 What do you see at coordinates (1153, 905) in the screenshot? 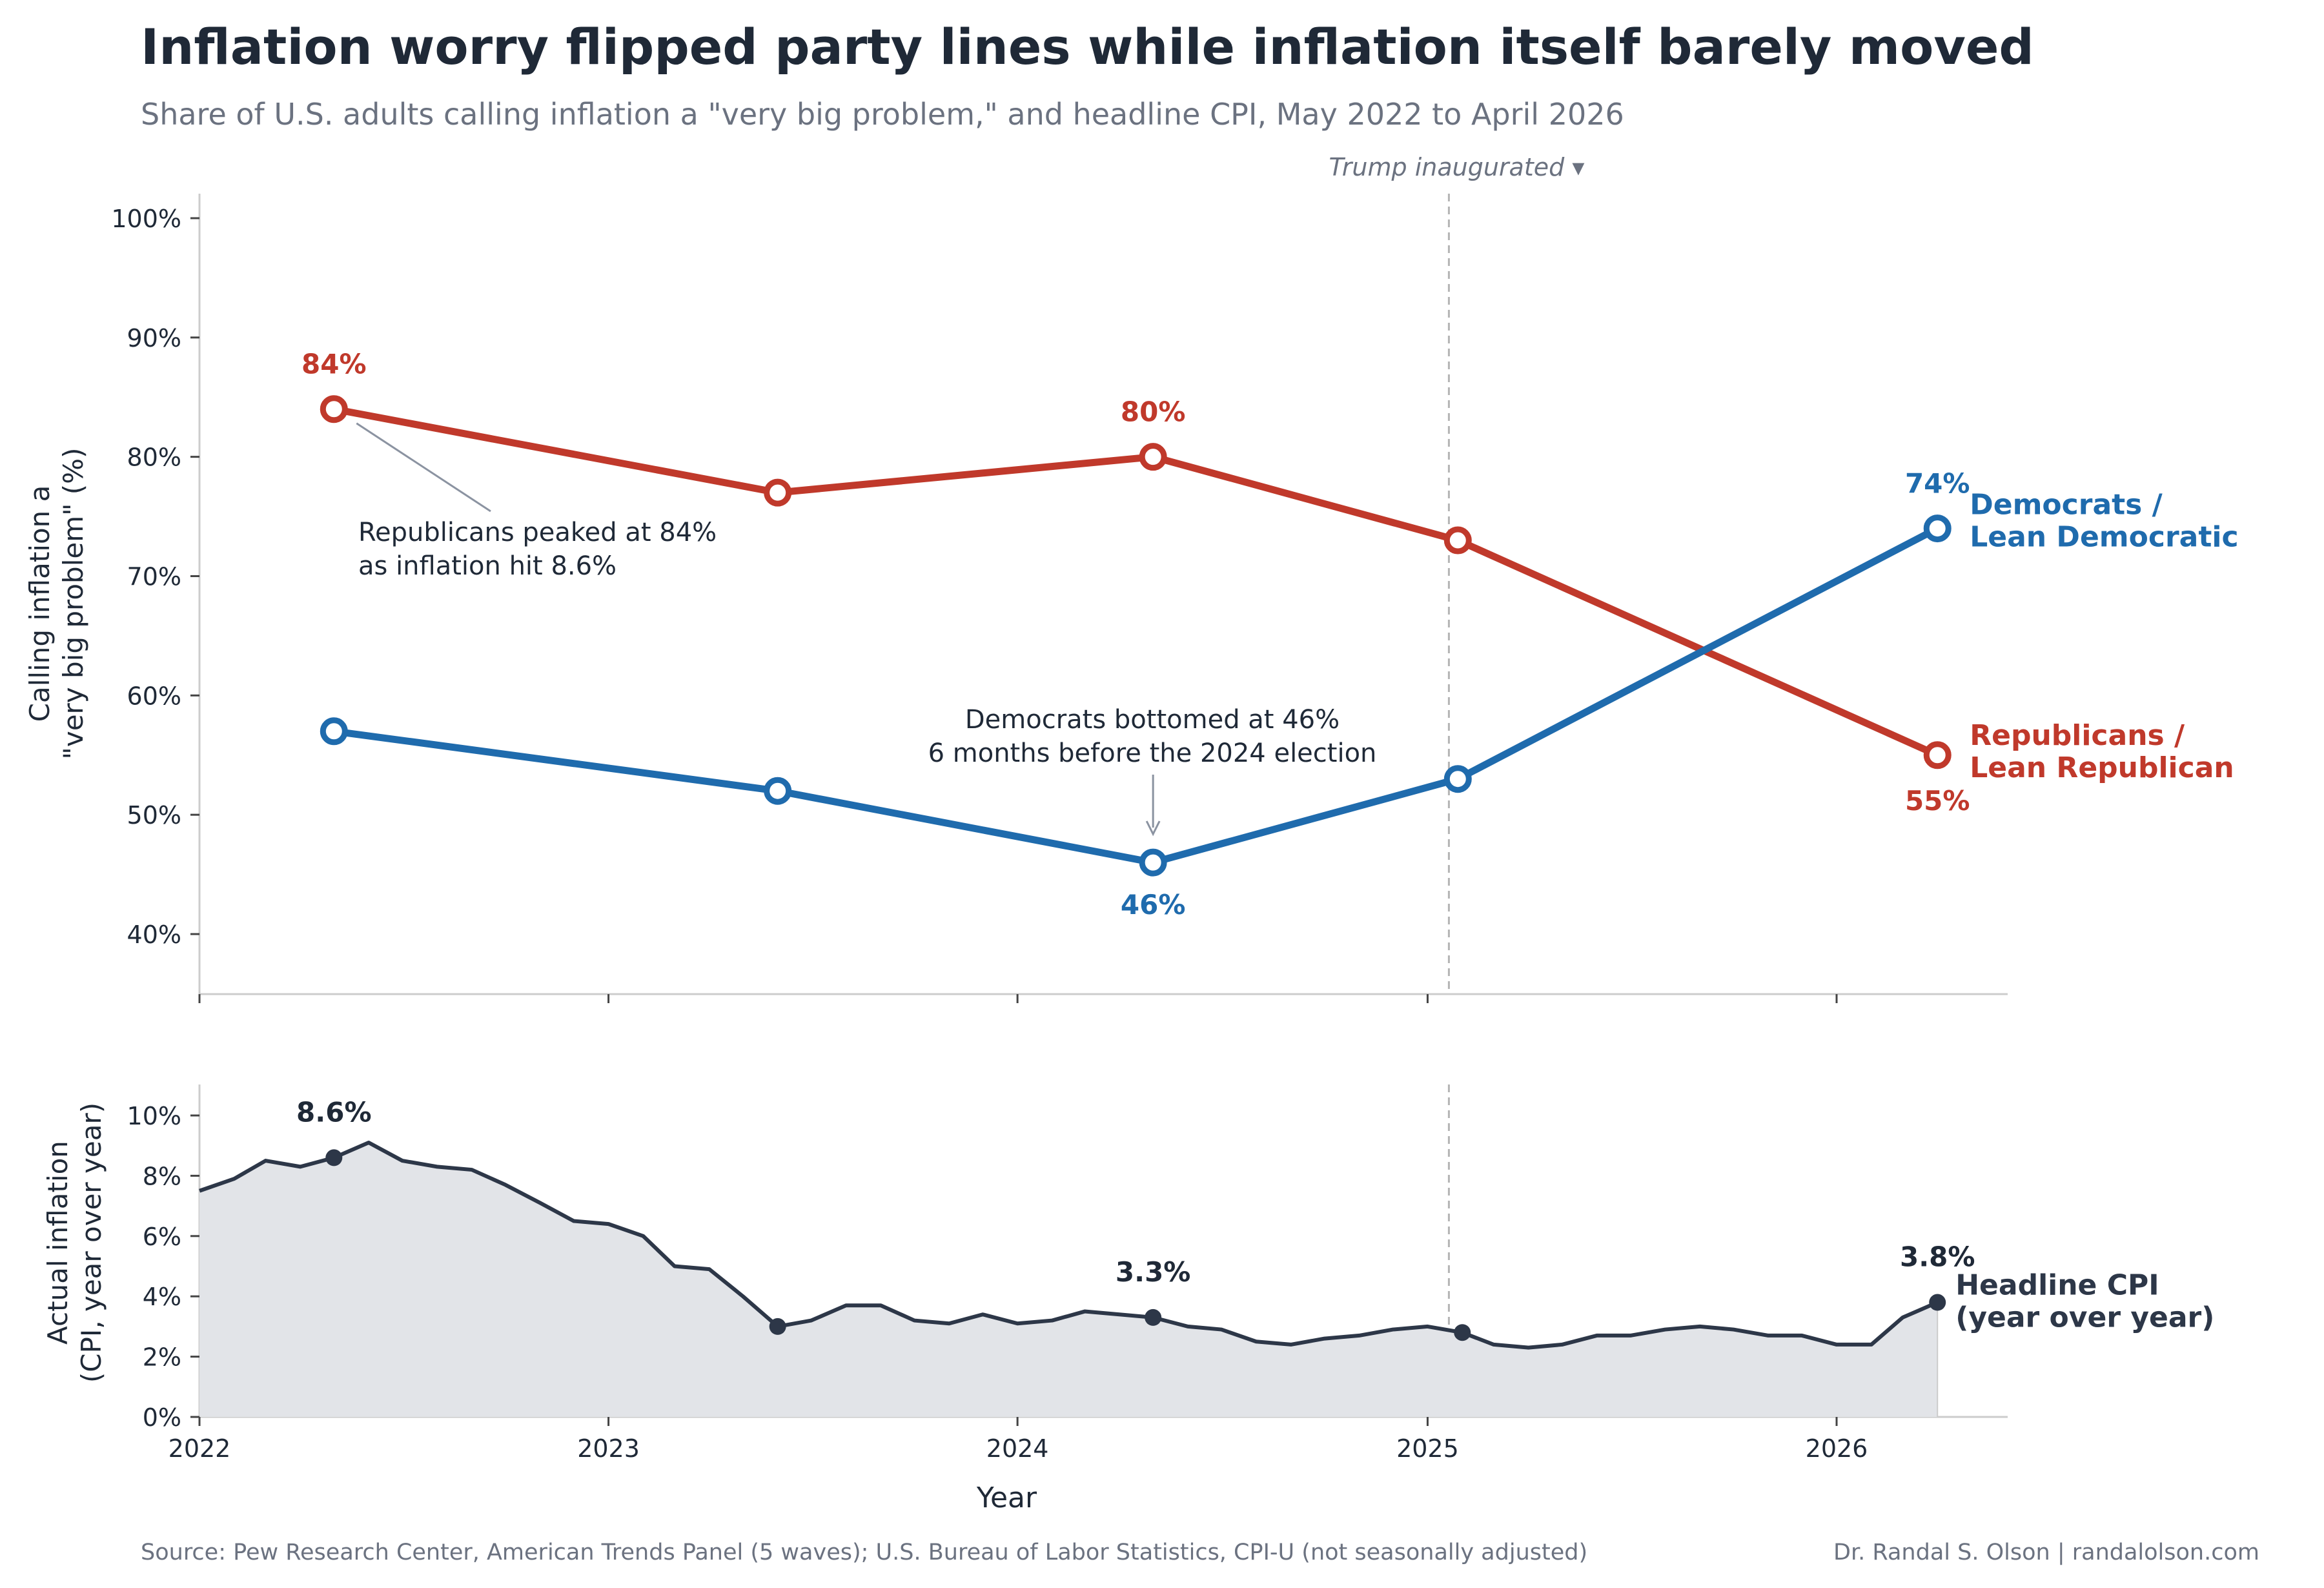
I see `democrat-point-label: 46%` at bounding box center [1153, 905].